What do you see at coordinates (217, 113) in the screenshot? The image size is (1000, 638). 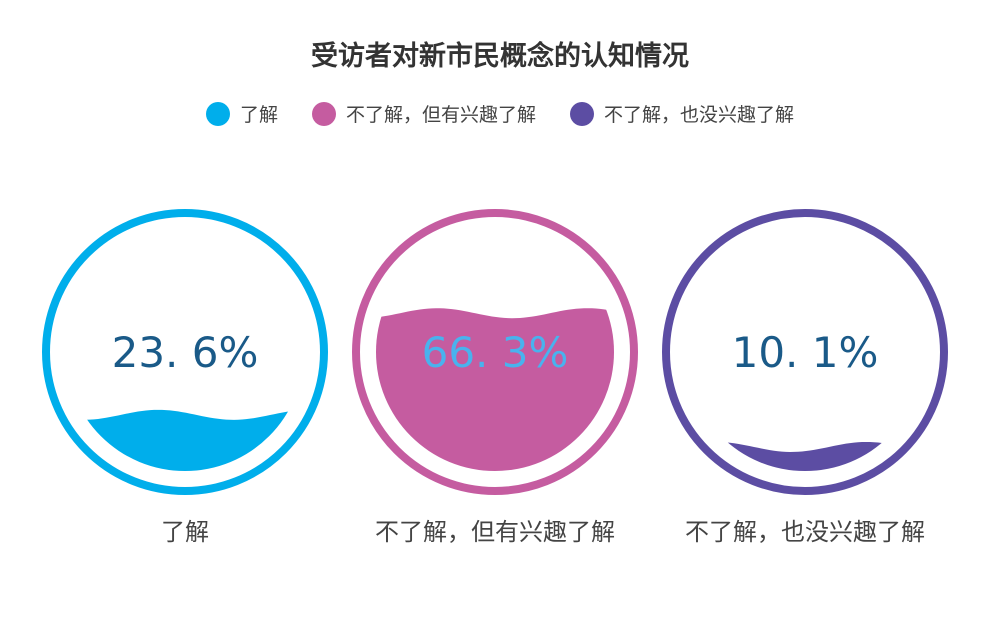 I see `legend-marker-know` at bounding box center [217, 113].